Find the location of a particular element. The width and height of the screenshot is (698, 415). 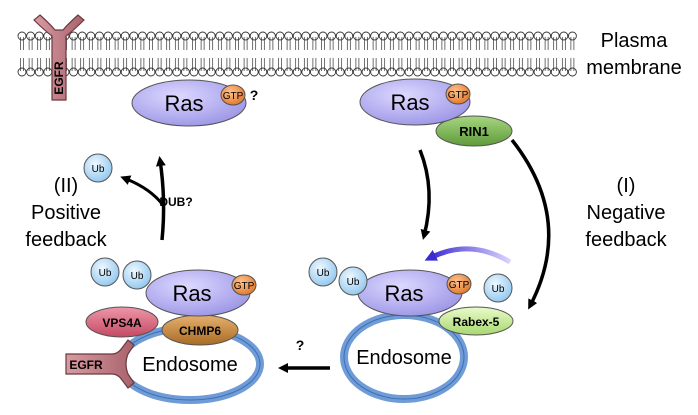

chmp6-protein: CHMP6 is located at coordinates (200, 330).